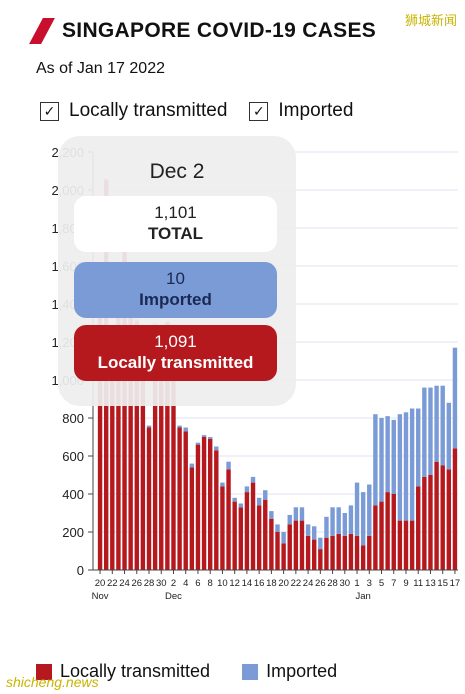 The image size is (465, 694). What do you see at coordinates (52, 682) in the screenshot?
I see `watermark-bottom: shicheng.news` at bounding box center [52, 682].